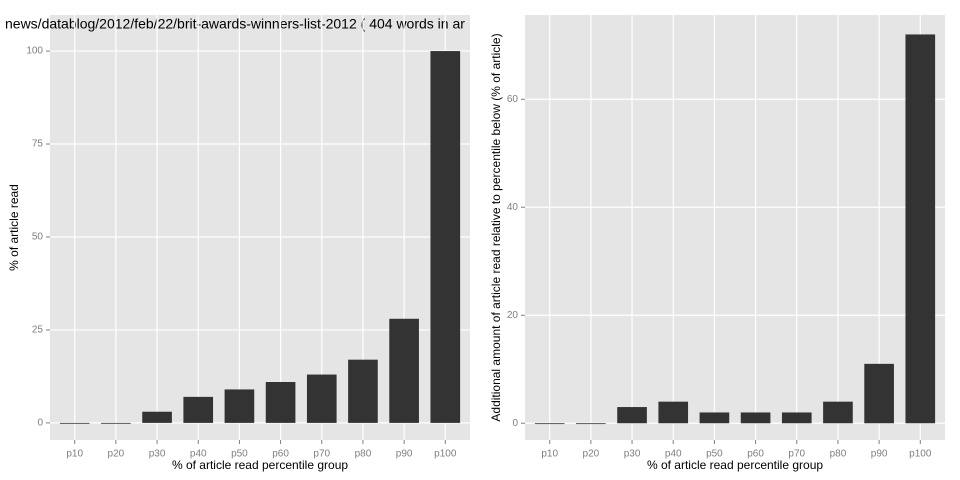  What do you see at coordinates (38, 330) in the screenshot?
I see `y-tick-label: 25` at bounding box center [38, 330].